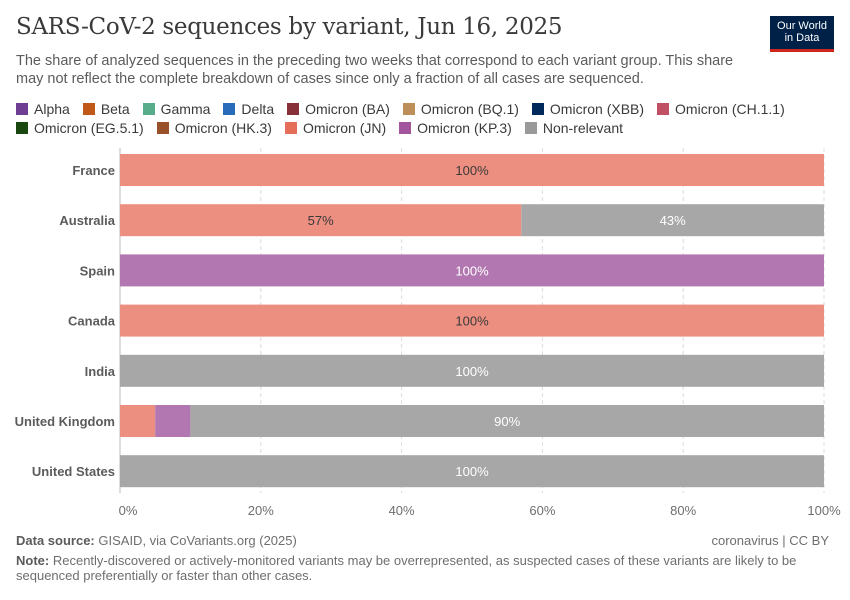 This screenshot has width=850, height=600. What do you see at coordinates (683, 510) in the screenshot?
I see `x-tick-label: 80%` at bounding box center [683, 510].